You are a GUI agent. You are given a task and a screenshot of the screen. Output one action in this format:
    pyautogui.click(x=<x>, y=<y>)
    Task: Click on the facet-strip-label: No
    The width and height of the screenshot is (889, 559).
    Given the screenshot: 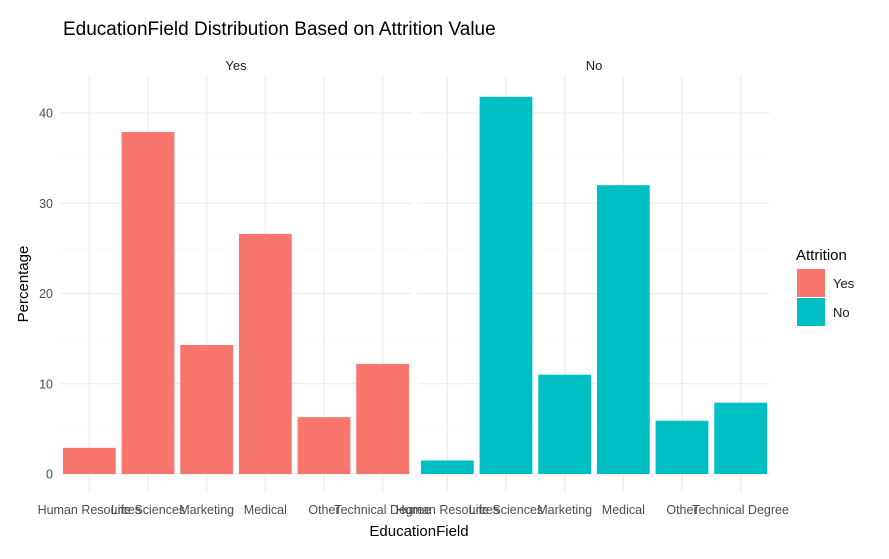 What is the action you would take?
    pyautogui.click(x=594, y=65)
    